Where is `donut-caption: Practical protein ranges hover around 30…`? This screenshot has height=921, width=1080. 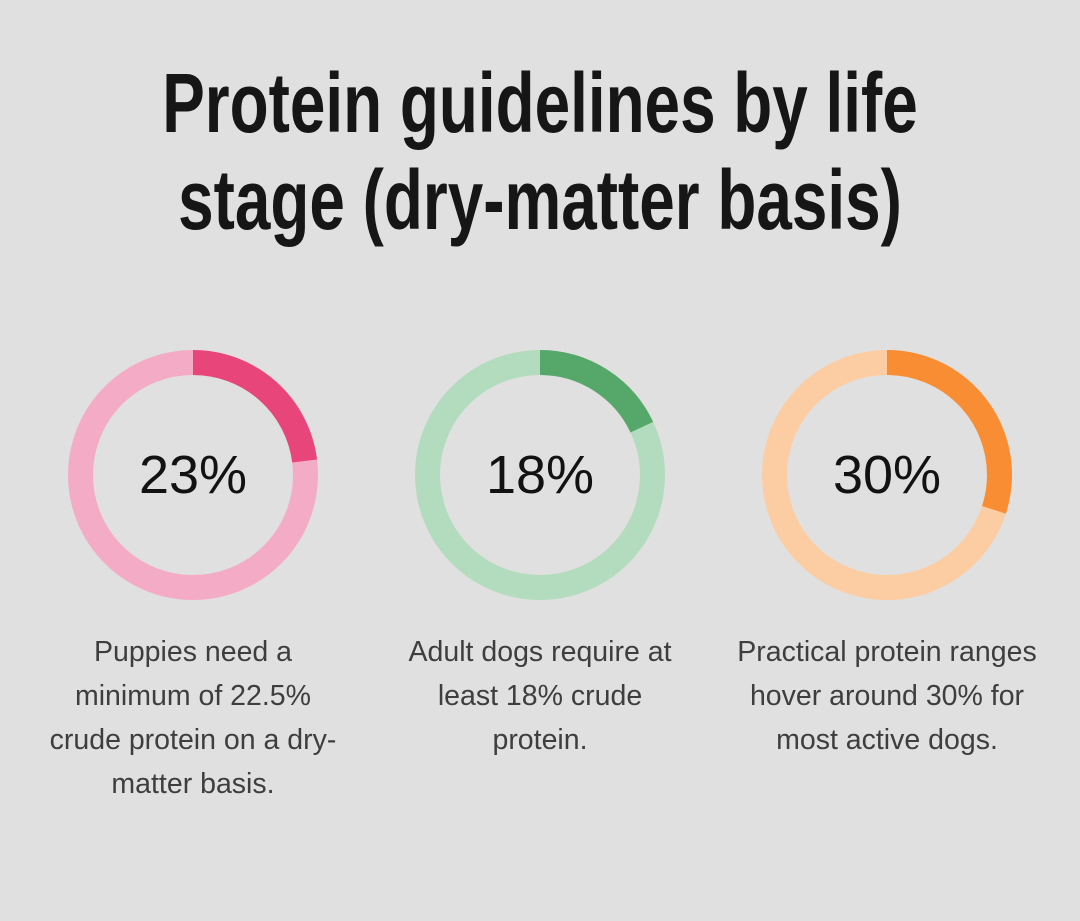 donut-caption: Practical protein ranges hover around 30… is located at coordinates (887, 696).